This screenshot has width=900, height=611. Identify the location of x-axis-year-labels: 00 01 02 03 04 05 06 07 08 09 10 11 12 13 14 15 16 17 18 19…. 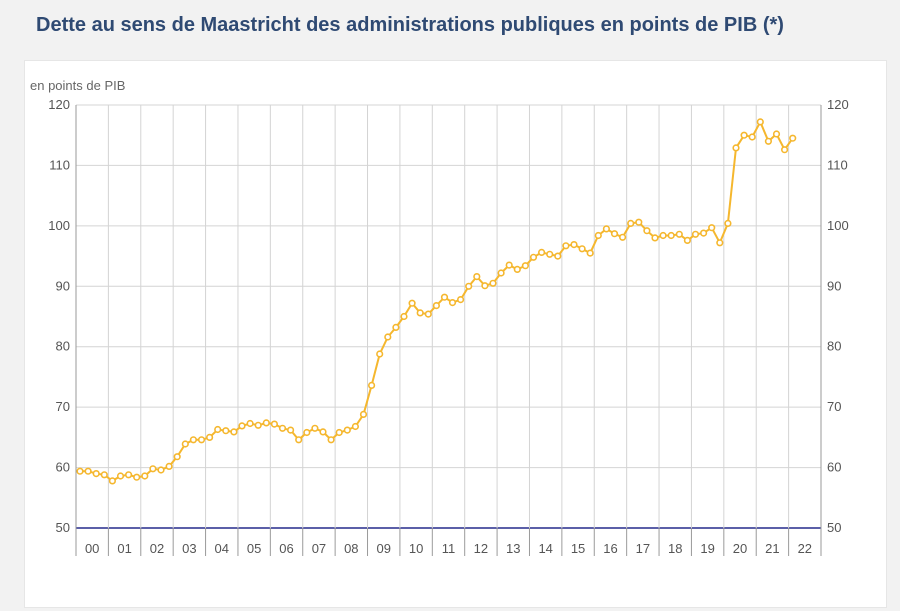
(448, 548).